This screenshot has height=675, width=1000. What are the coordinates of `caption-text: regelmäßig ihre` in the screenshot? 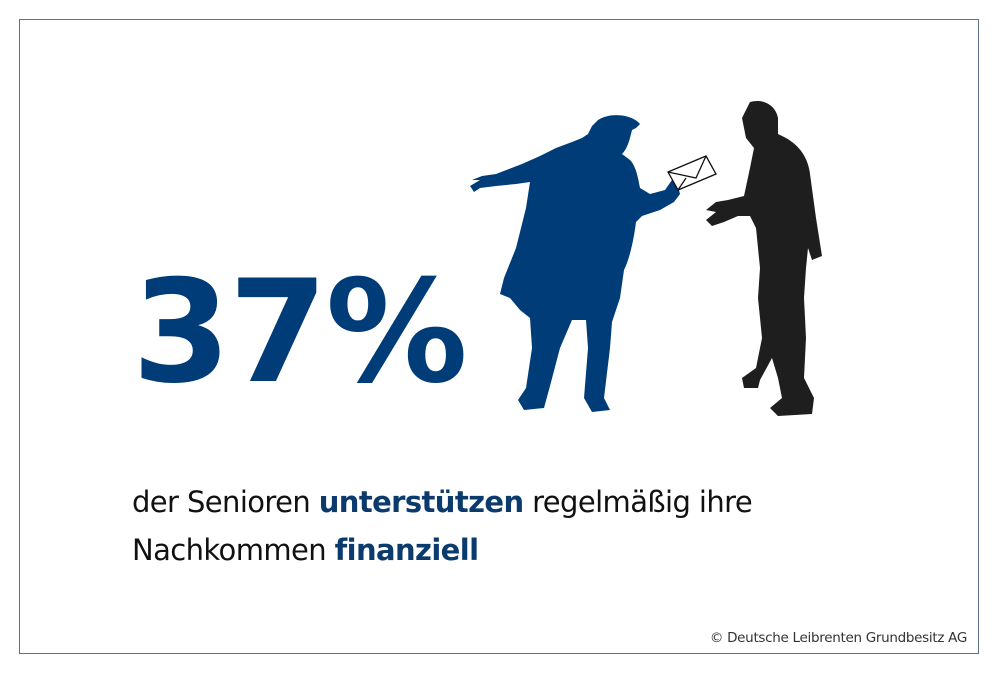 It's located at (638, 502).